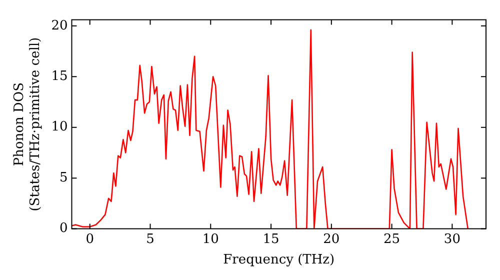  Describe the element at coordinates (27, 124) in the screenshot. I see `y-axis-title: Phonon DOS (States/THz·primitive cell)` at that location.